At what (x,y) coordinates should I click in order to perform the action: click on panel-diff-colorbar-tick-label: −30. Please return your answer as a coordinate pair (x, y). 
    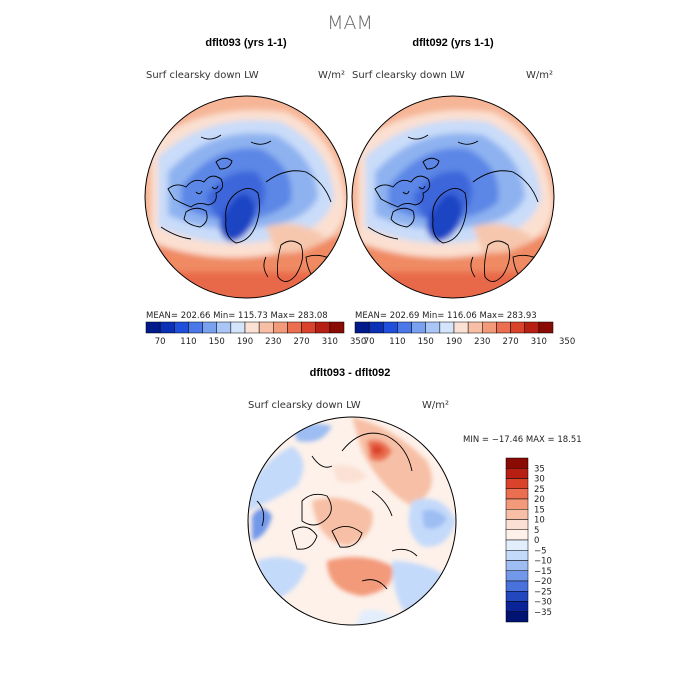
    Looking at the image, I should click on (543, 603).